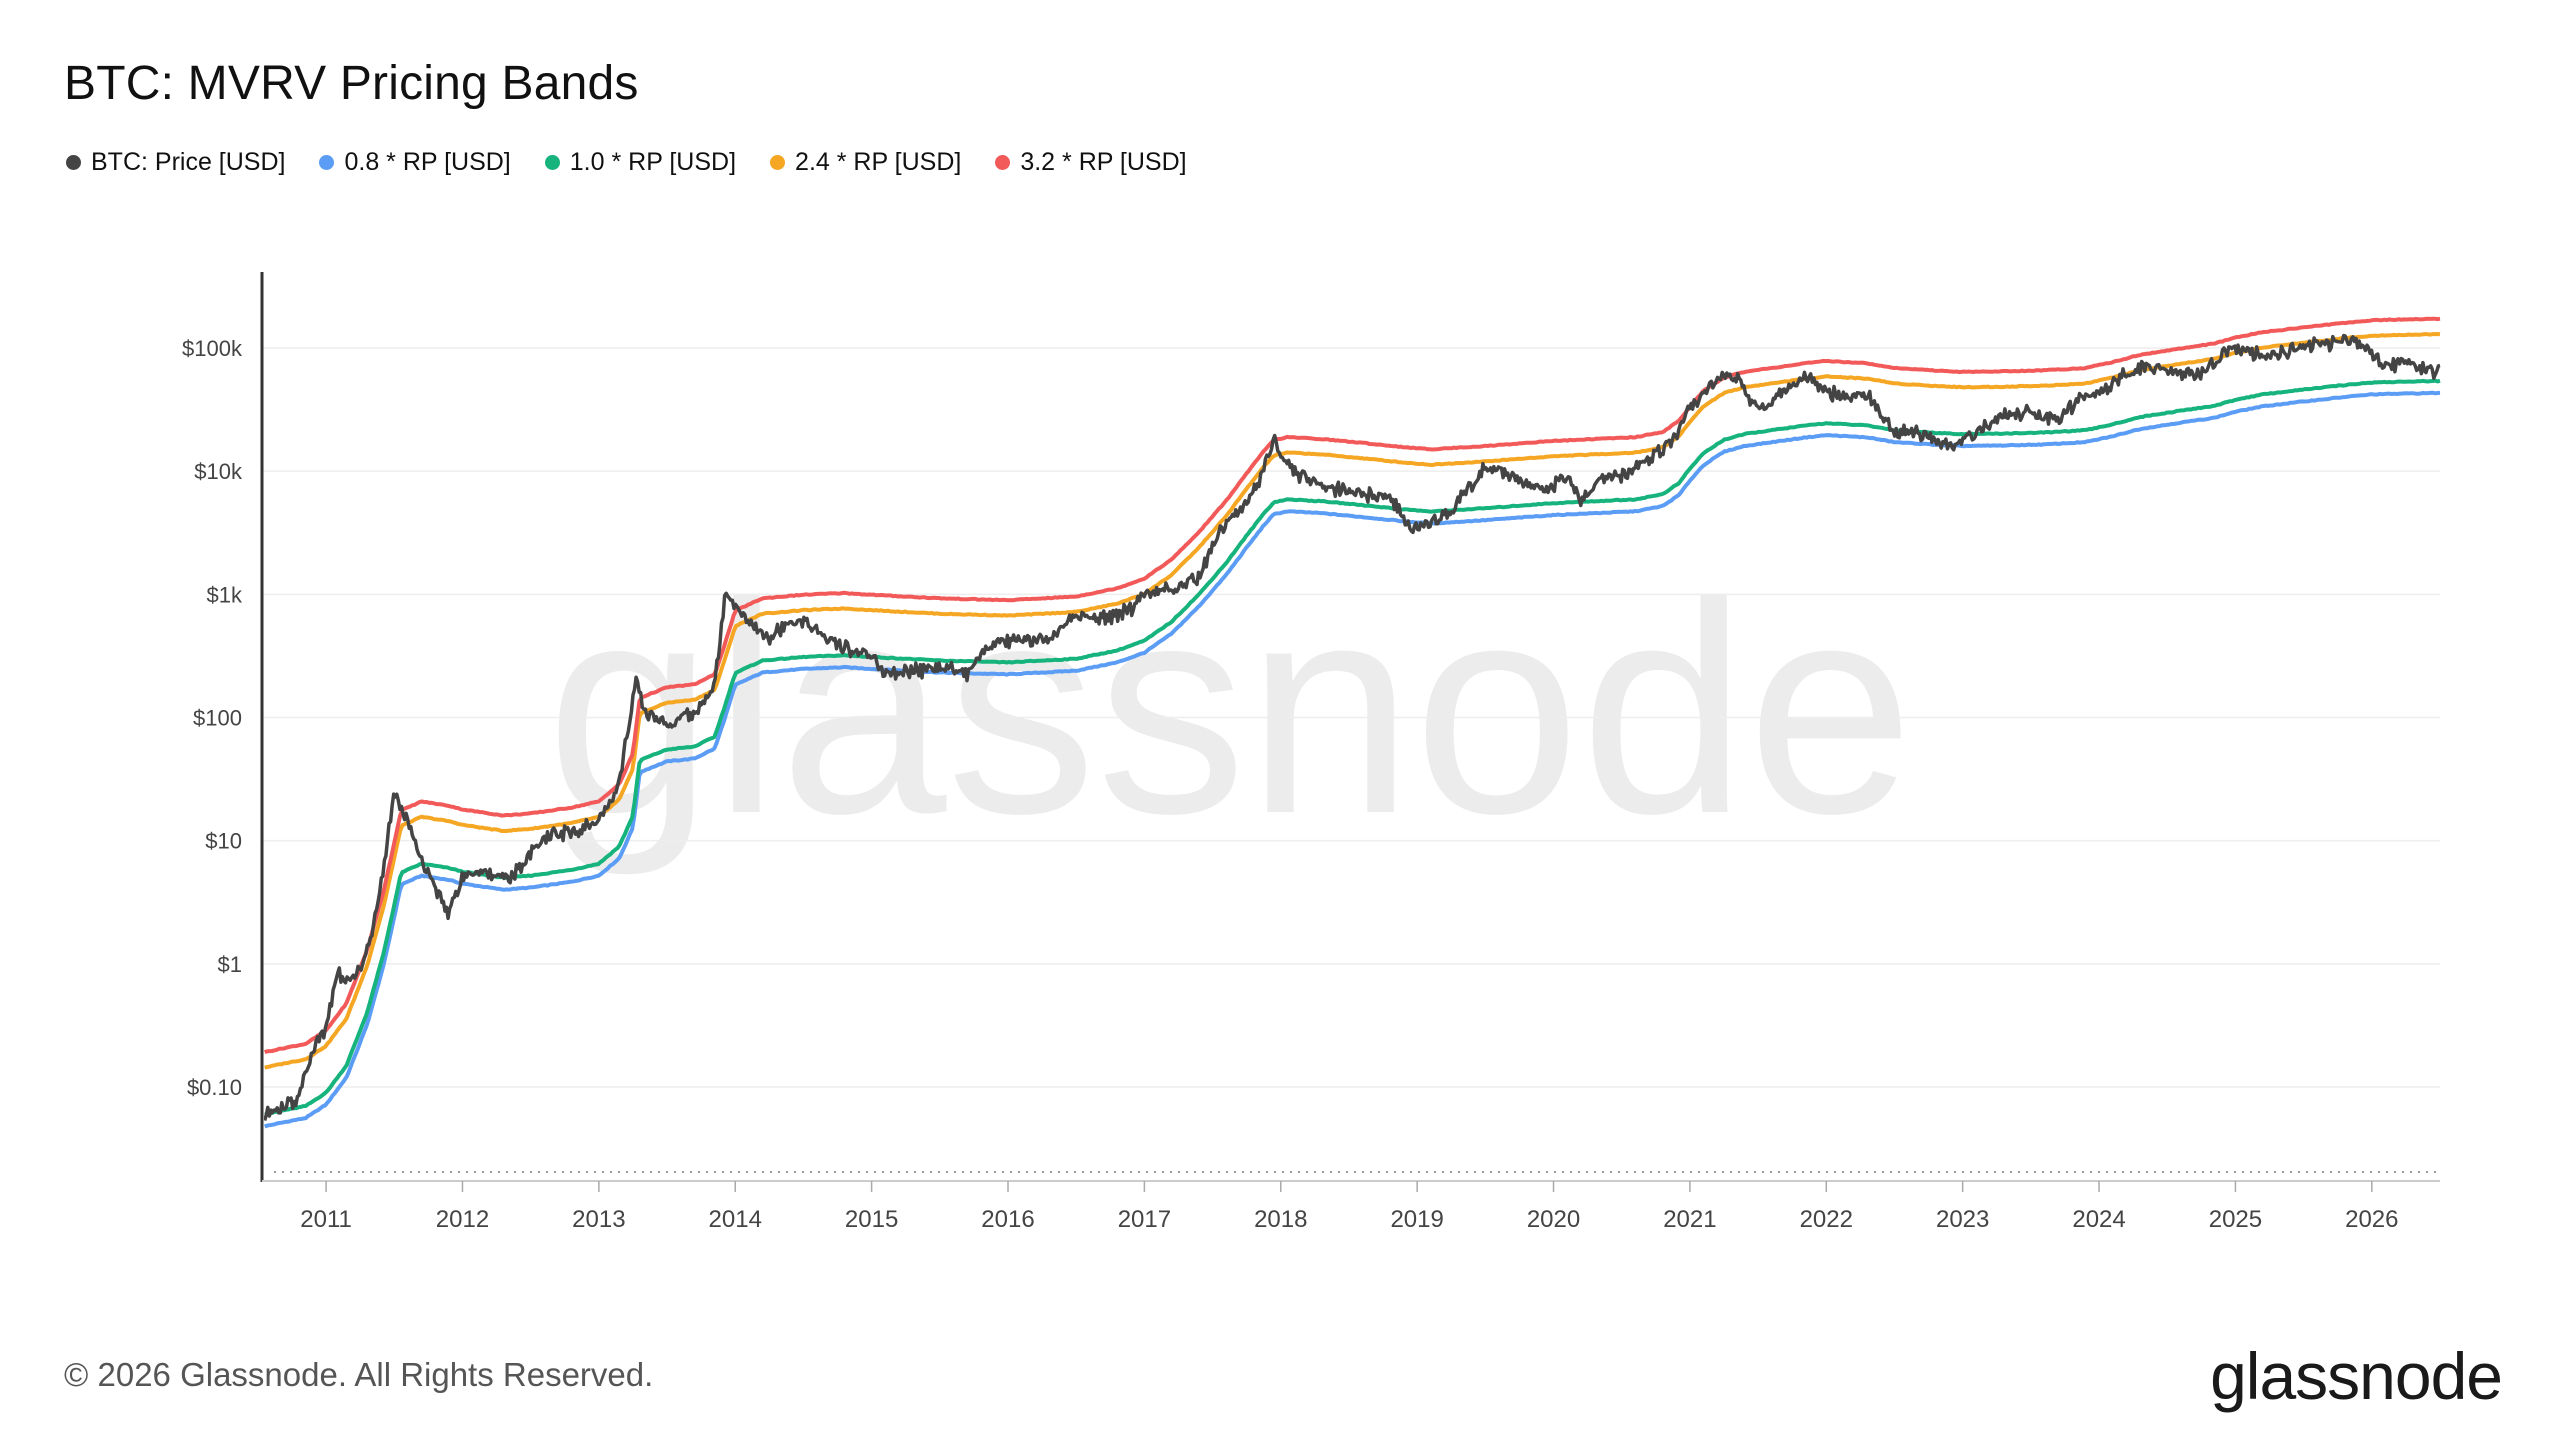  What do you see at coordinates (1280, 1219) in the screenshot?
I see `x-tick-label: 2018` at bounding box center [1280, 1219].